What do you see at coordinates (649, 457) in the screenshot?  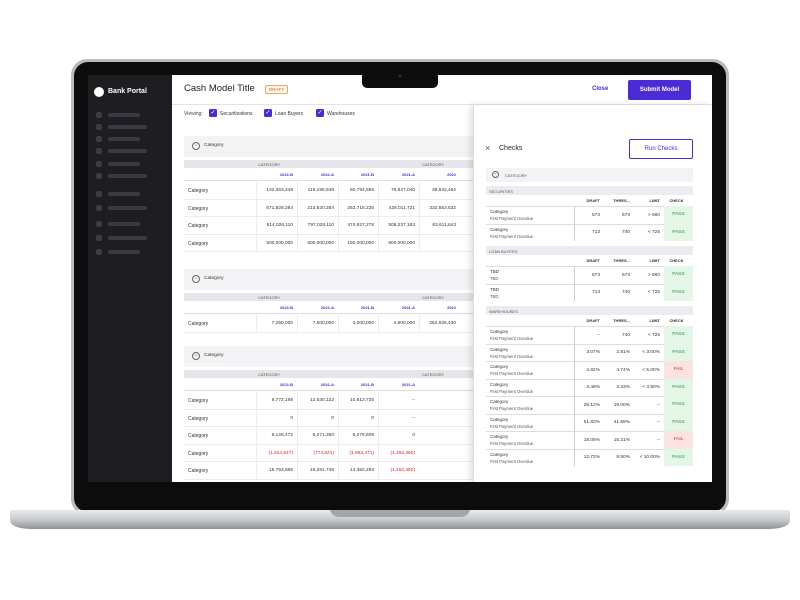 I see `check-cell: < 10.00%` at bounding box center [649, 457].